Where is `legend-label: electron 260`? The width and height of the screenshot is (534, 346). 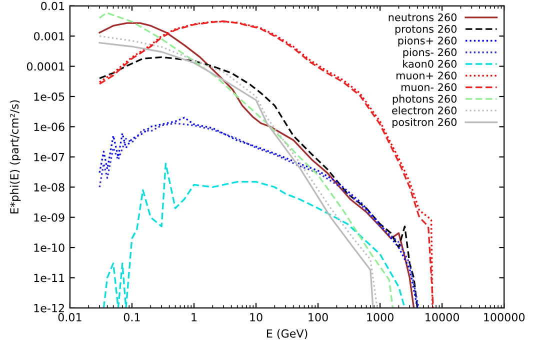 legend-label: electron 260 is located at coordinates (424, 110).